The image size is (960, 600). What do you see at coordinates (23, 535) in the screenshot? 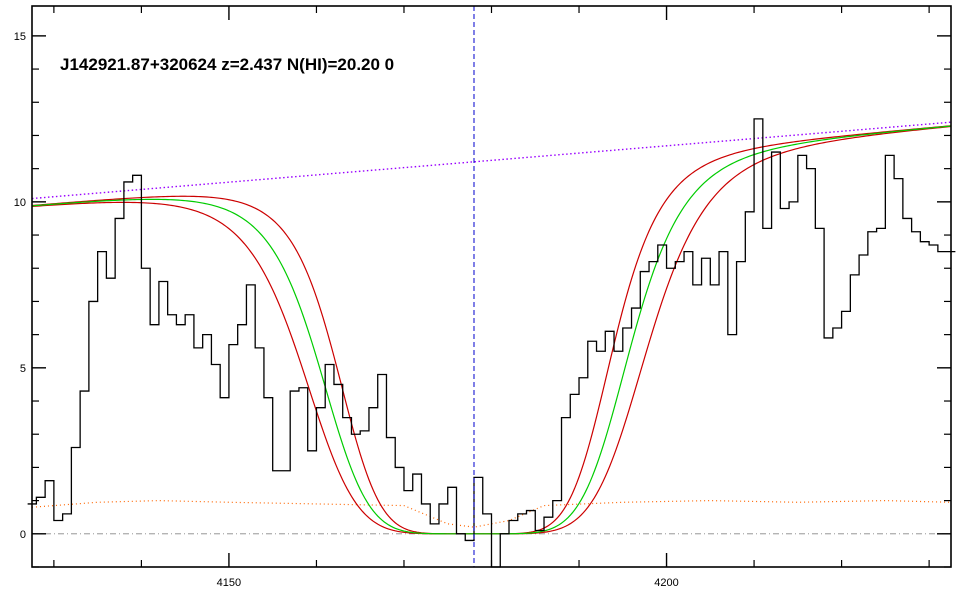
I see `y-tick-label: 0` at bounding box center [23, 535].